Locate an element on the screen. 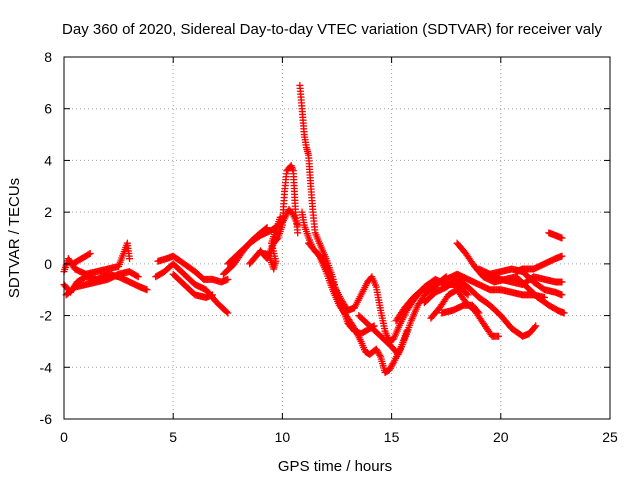 This screenshot has width=640, height=480. x-tick-label: 10 is located at coordinates (283, 437).